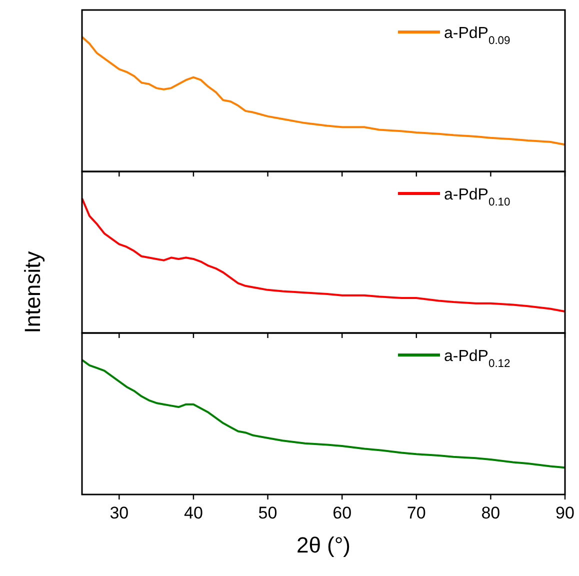 This screenshot has width=579, height=576. Describe the element at coordinates (268, 513) in the screenshot. I see `x-tick-label: 50` at that location.